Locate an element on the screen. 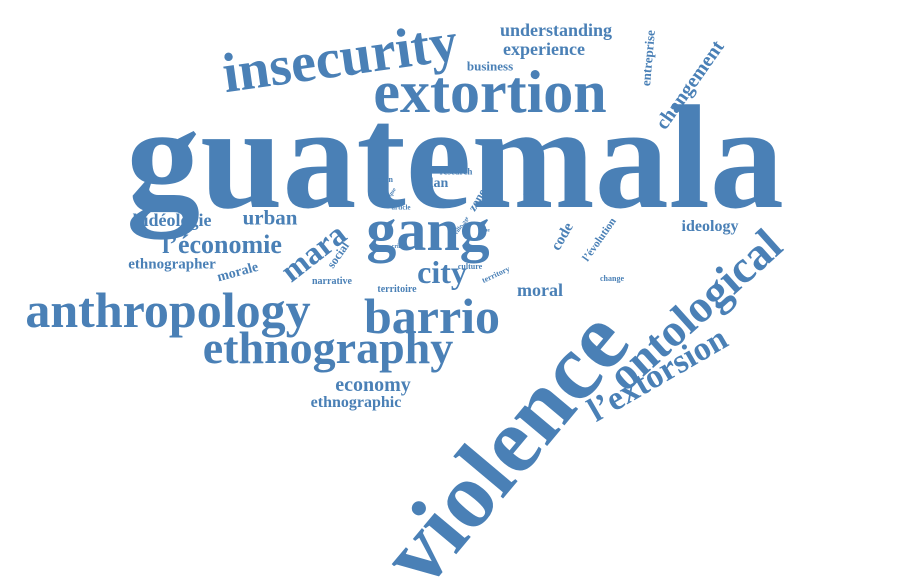  word-ethnography: ethnography is located at coordinates (328, 347).